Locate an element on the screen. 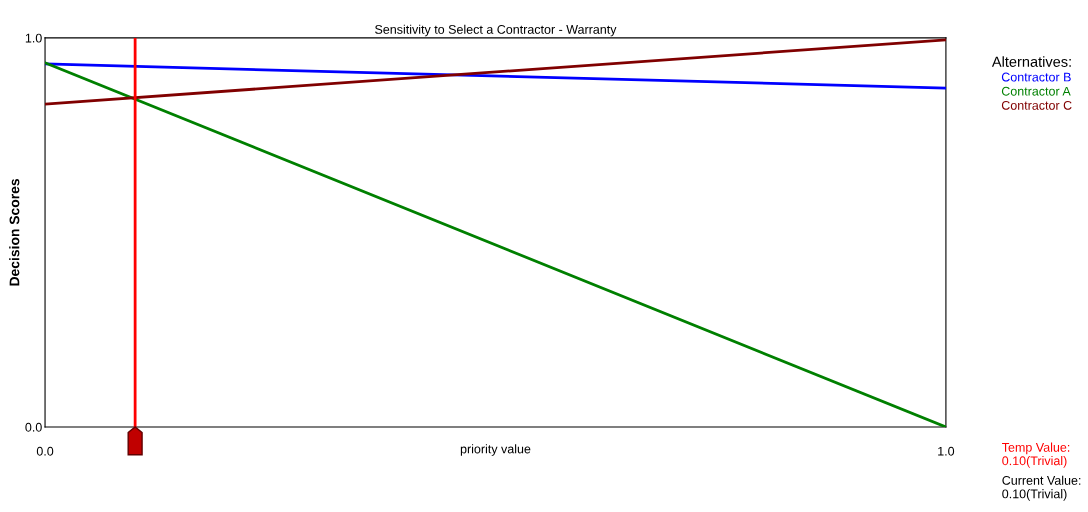 The height and width of the screenshot is (512, 1088). chart-title: Sensitivity to Select a Contractor - Warranty is located at coordinates (496, 30).